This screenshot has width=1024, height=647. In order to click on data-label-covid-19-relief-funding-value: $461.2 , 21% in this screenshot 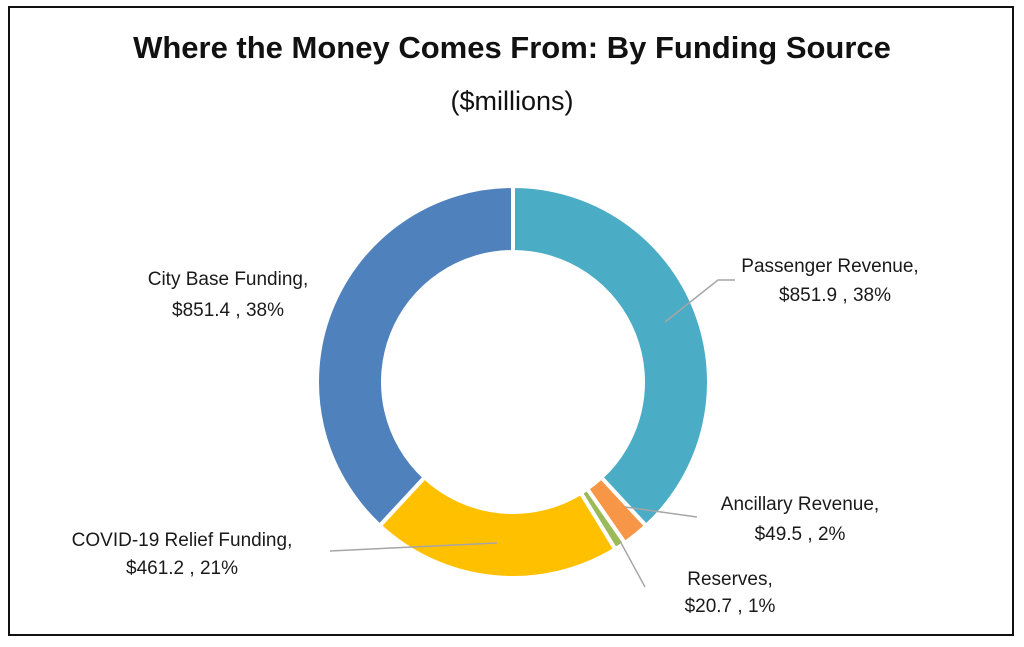, I will do `click(182, 568)`.